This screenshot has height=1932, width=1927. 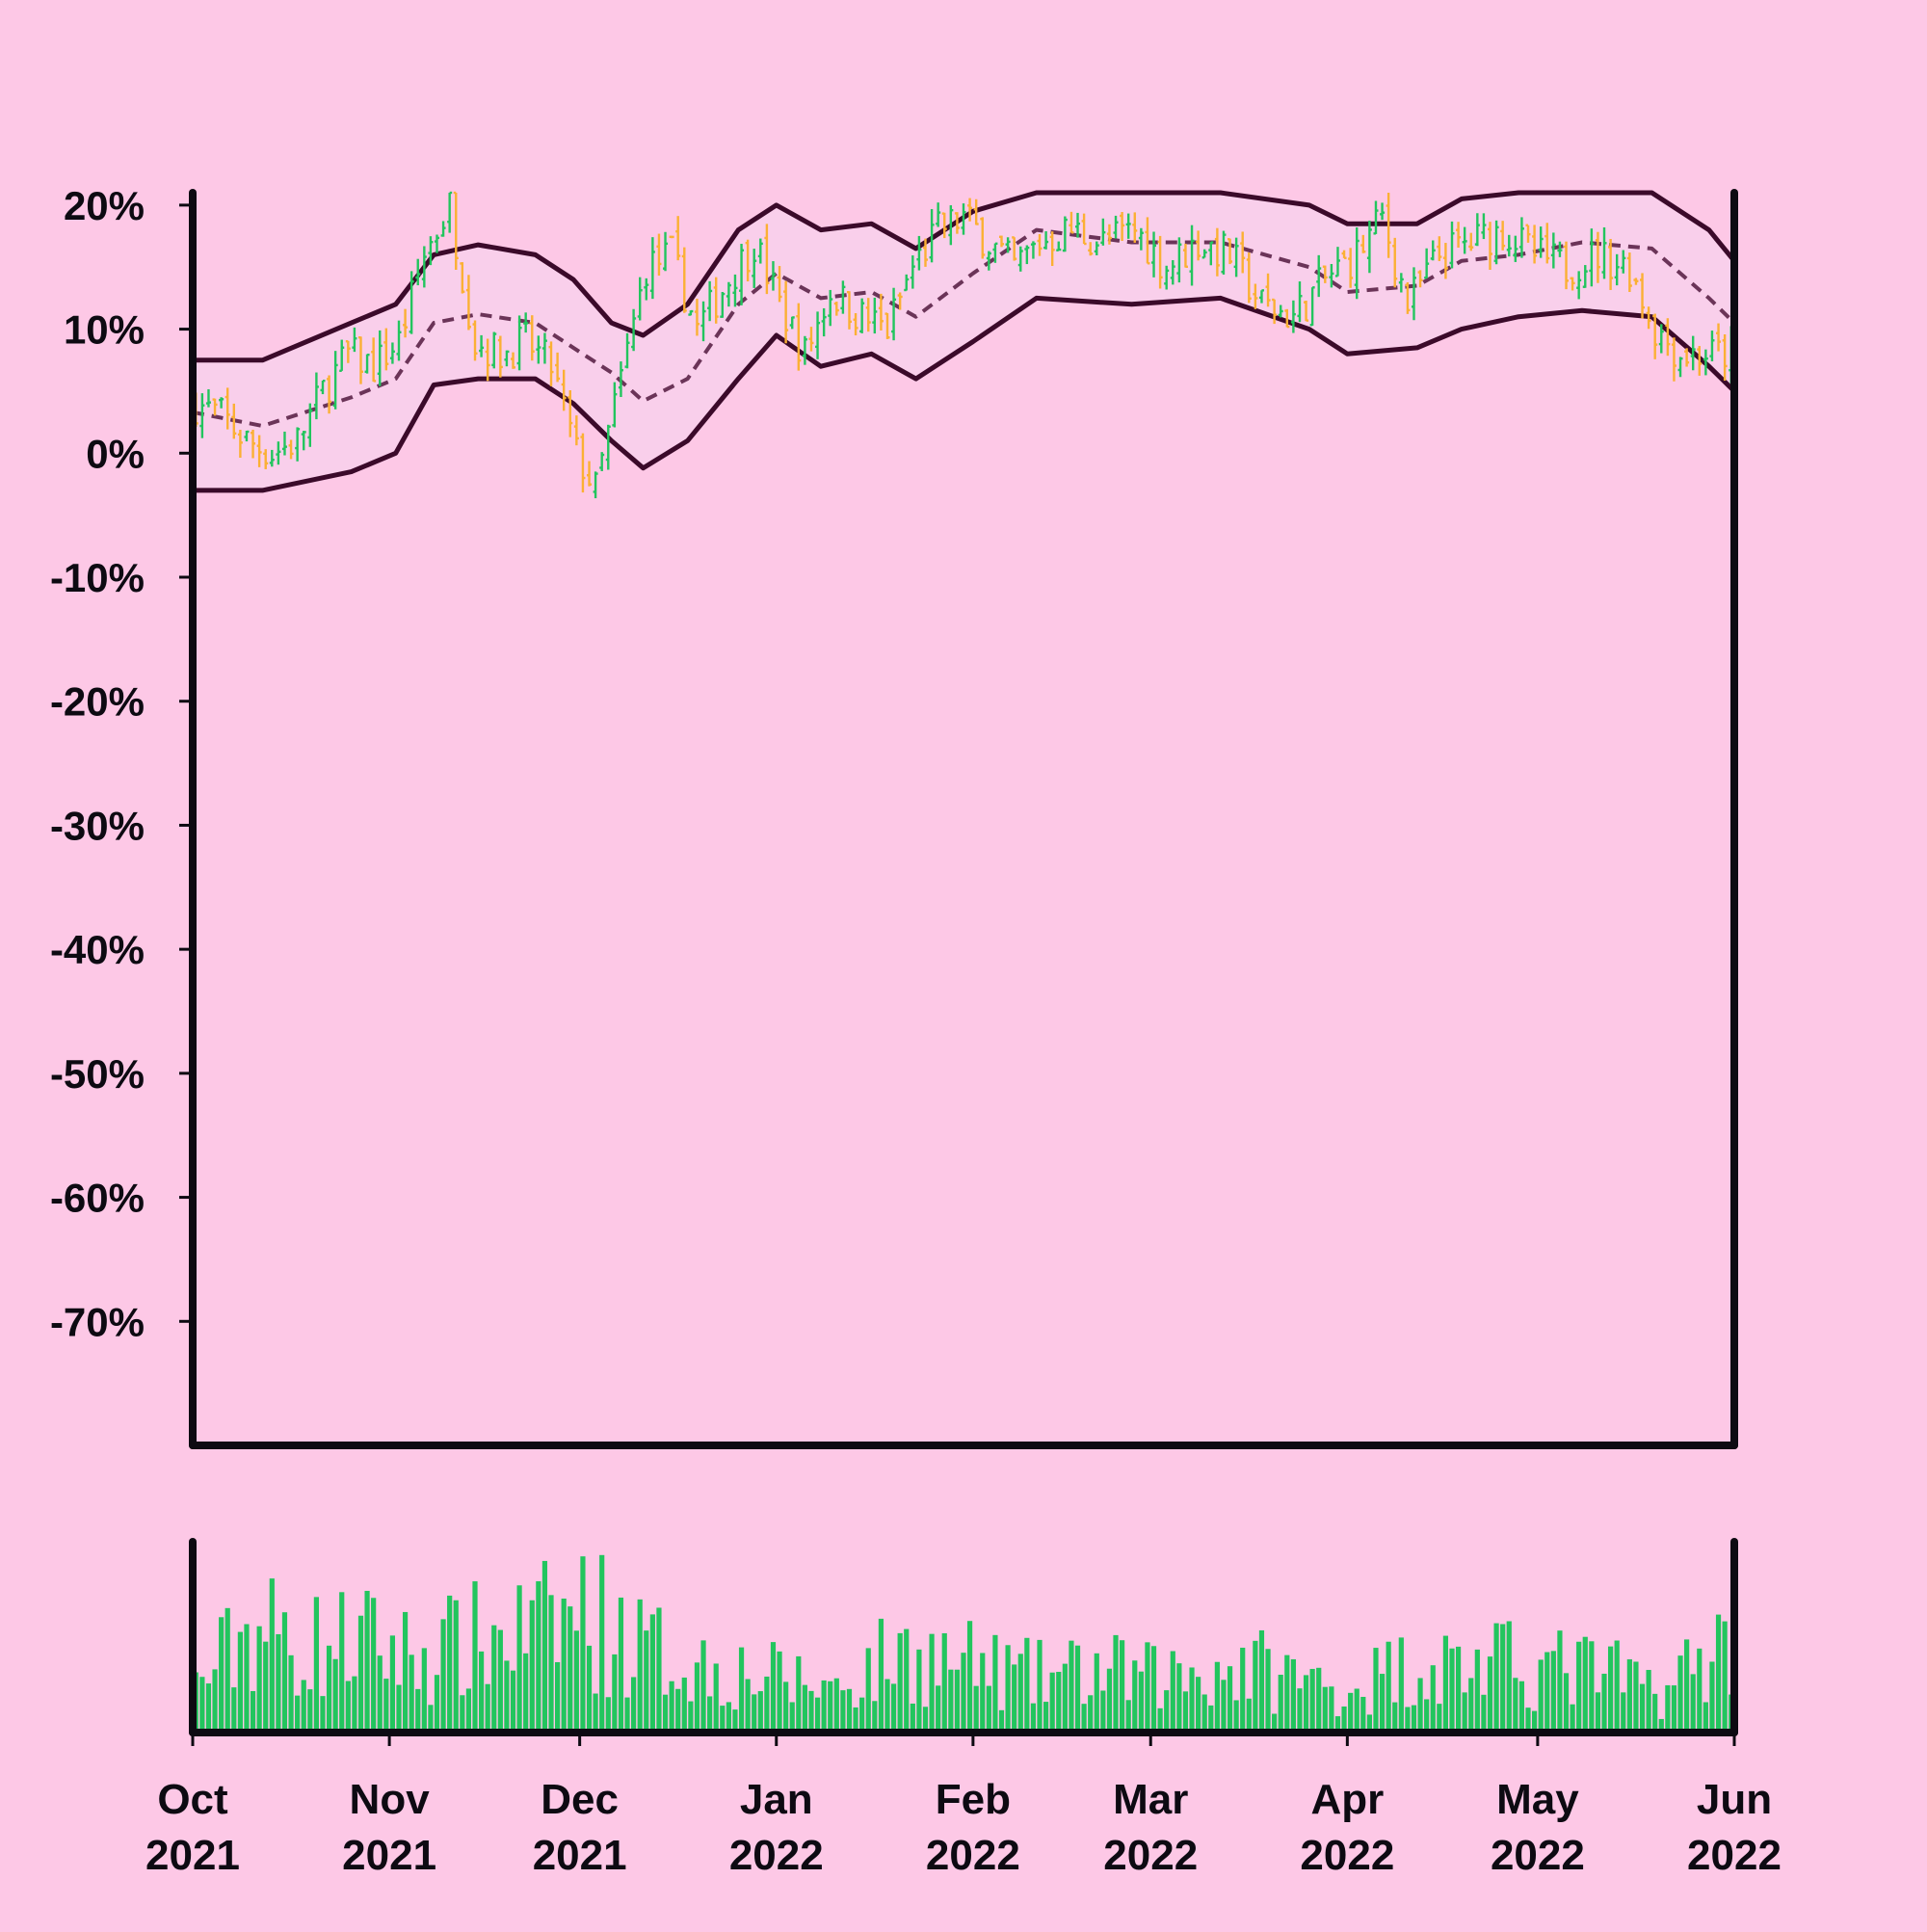 What do you see at coordinates (963, 345) in the screenshot?
I see `ohlc-bars-layer` at bounding box center [963, 345].